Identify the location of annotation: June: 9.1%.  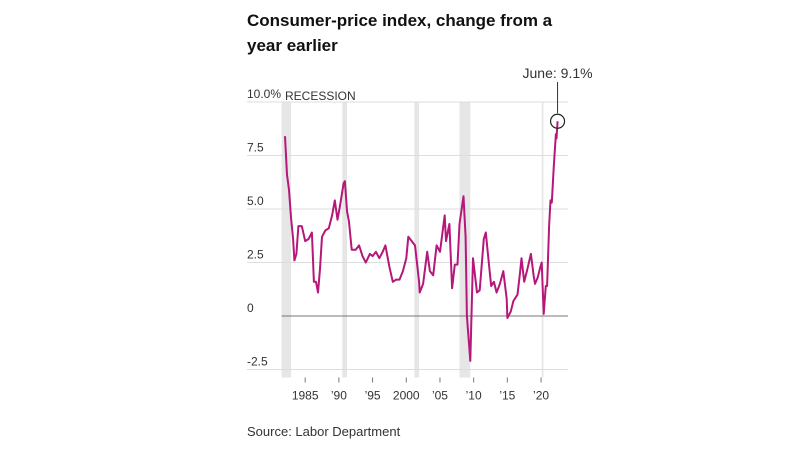
(558, 73).